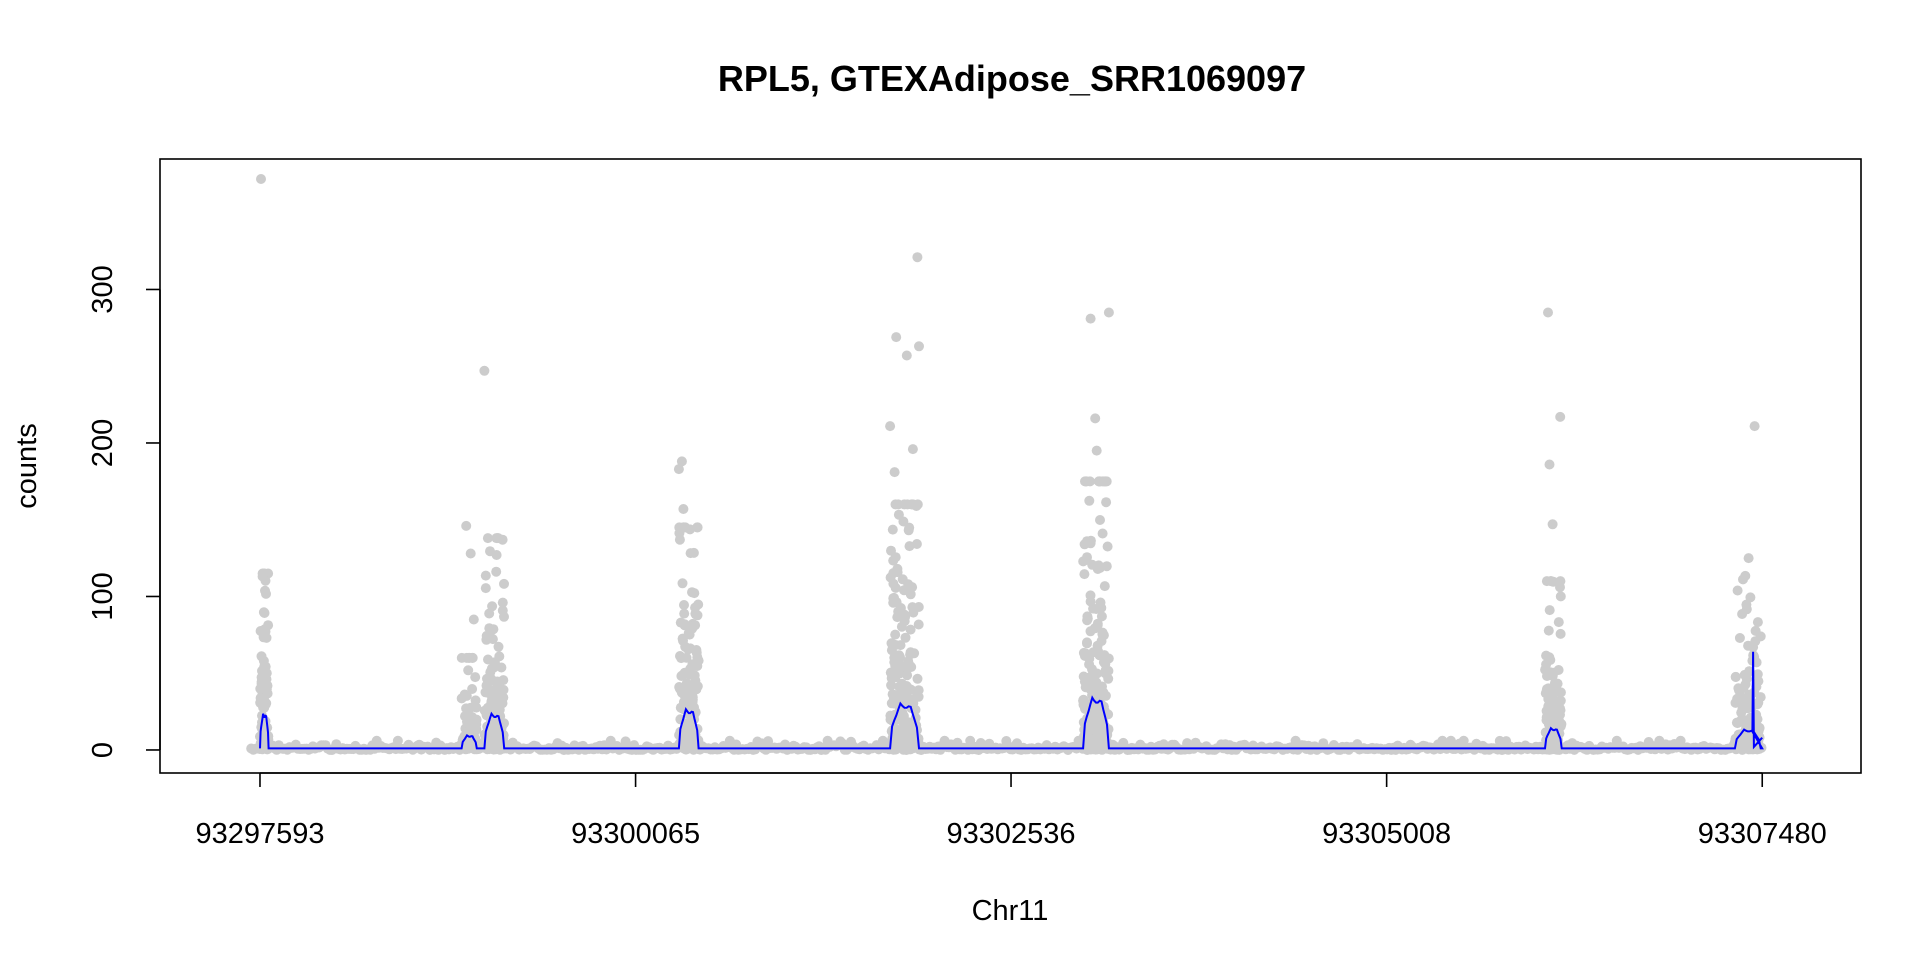 This screenshot has height=960, width=1920. I want to click on smoothed-coverage-line, so click(1011, 700).